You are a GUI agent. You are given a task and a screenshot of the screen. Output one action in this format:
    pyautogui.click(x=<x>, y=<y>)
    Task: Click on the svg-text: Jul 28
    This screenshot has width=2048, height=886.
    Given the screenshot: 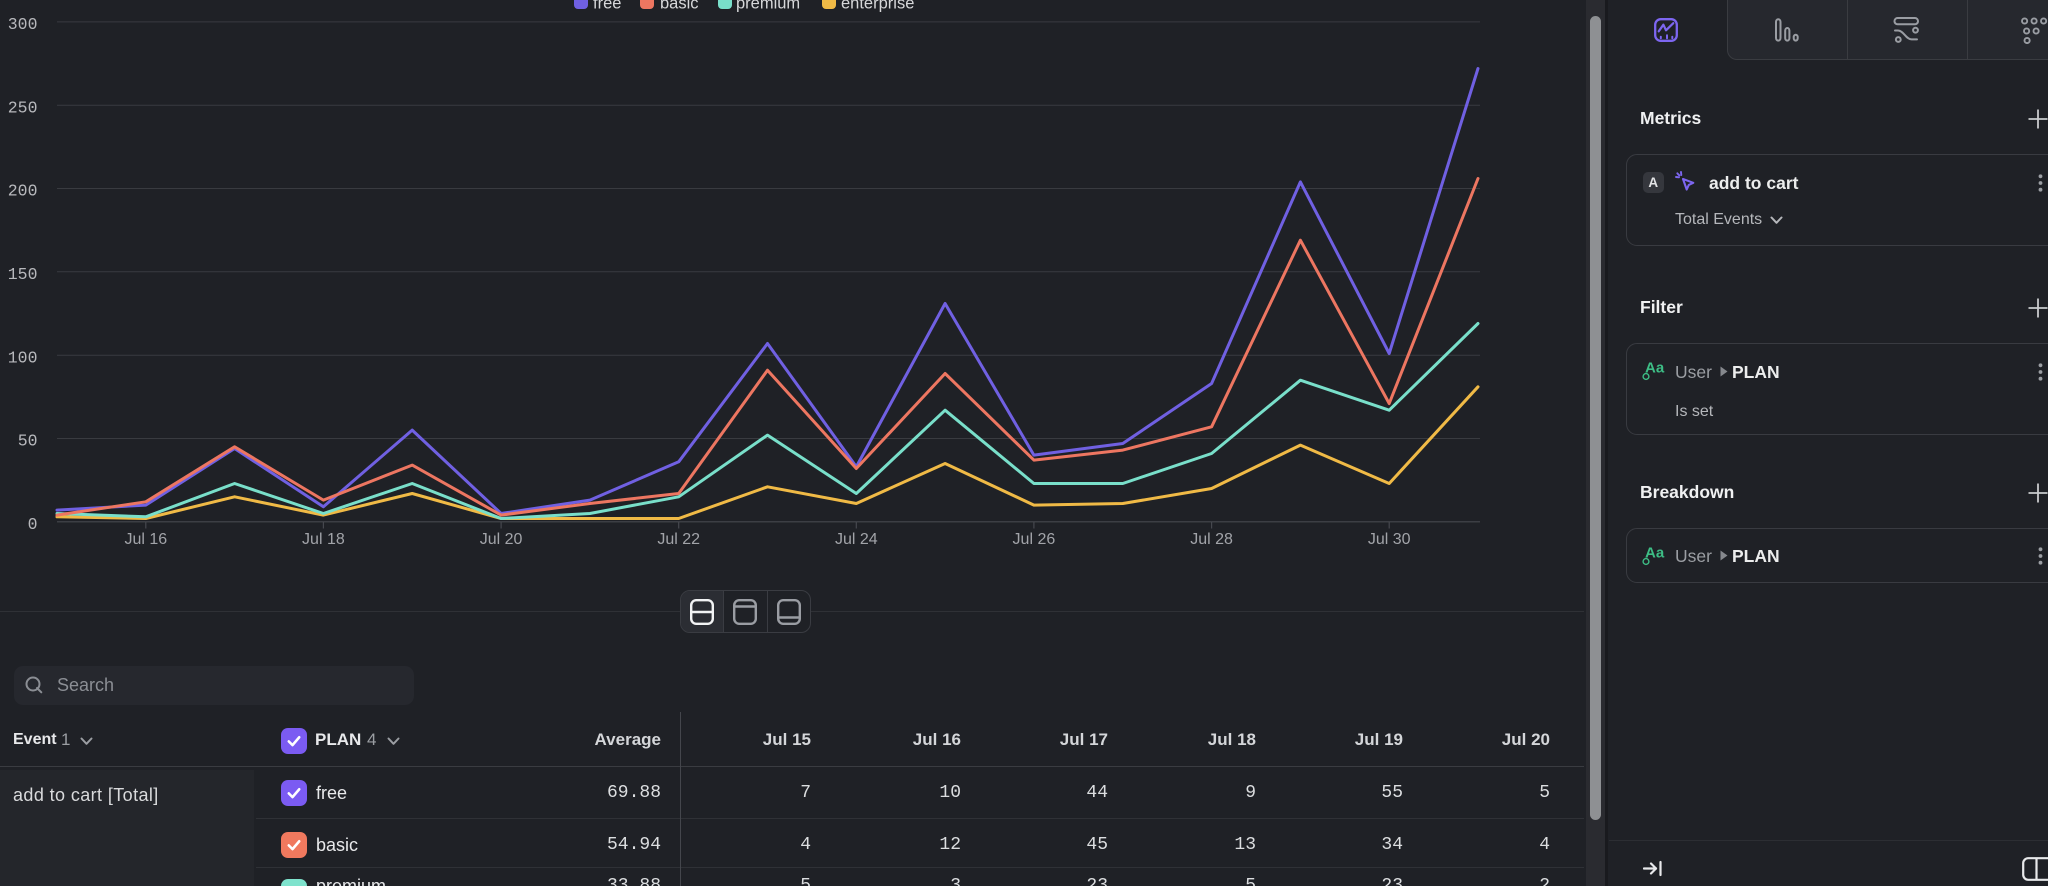 What is the action you would take?
    pyautogui.click(x=1211, y=539)
    